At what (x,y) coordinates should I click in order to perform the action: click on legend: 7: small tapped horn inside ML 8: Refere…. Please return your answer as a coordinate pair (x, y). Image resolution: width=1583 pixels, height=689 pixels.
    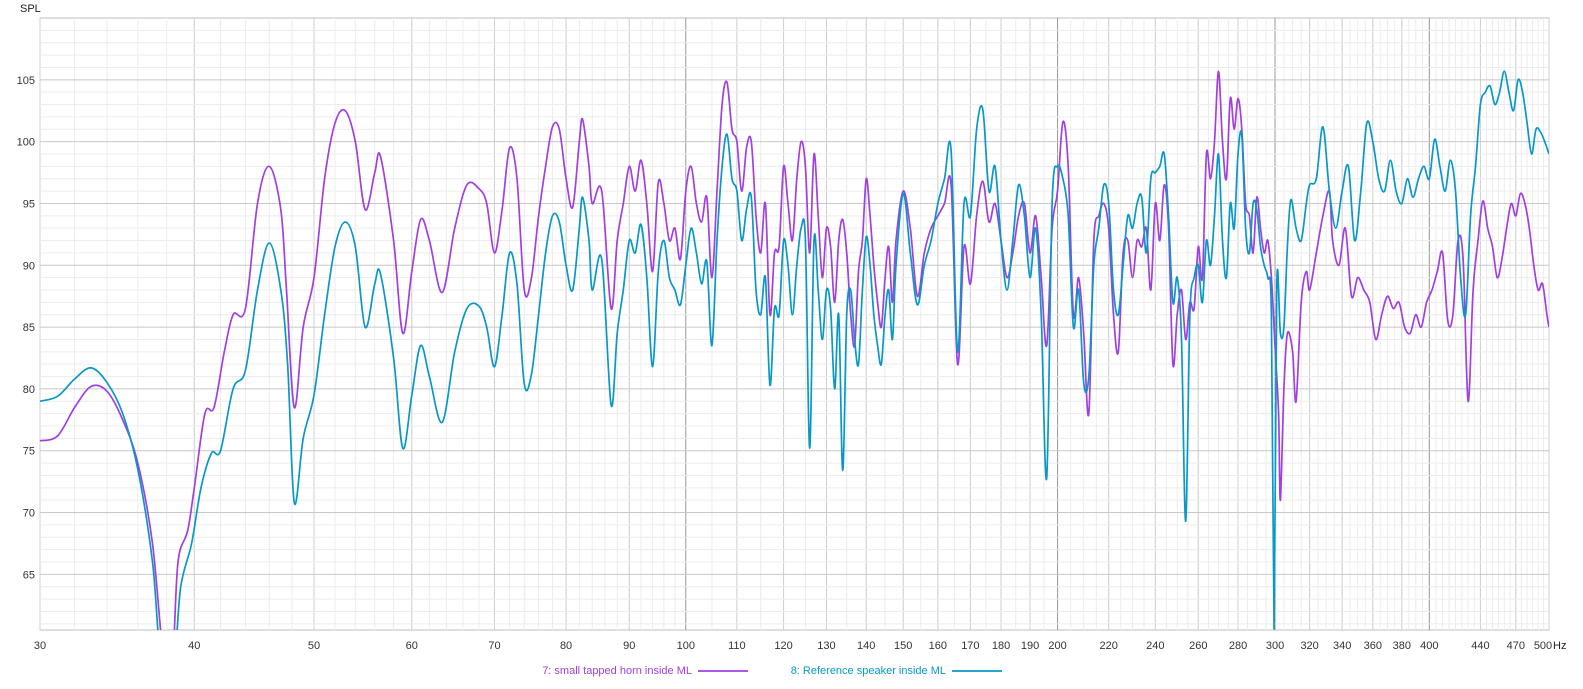
    Looking at the image, I should click on (772, 671).